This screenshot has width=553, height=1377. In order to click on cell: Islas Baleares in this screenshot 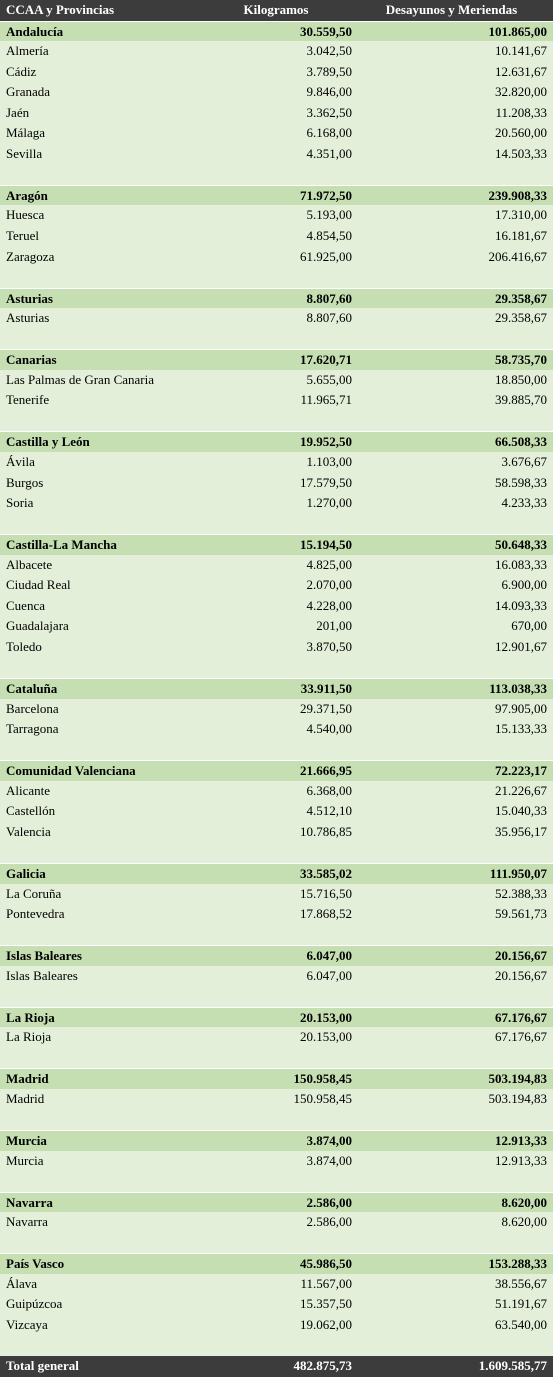, I will do `click(44, 956)`.